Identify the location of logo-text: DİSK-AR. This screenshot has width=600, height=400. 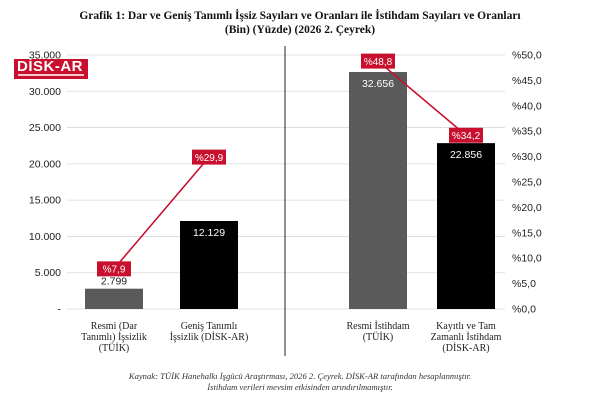
(50, 66).